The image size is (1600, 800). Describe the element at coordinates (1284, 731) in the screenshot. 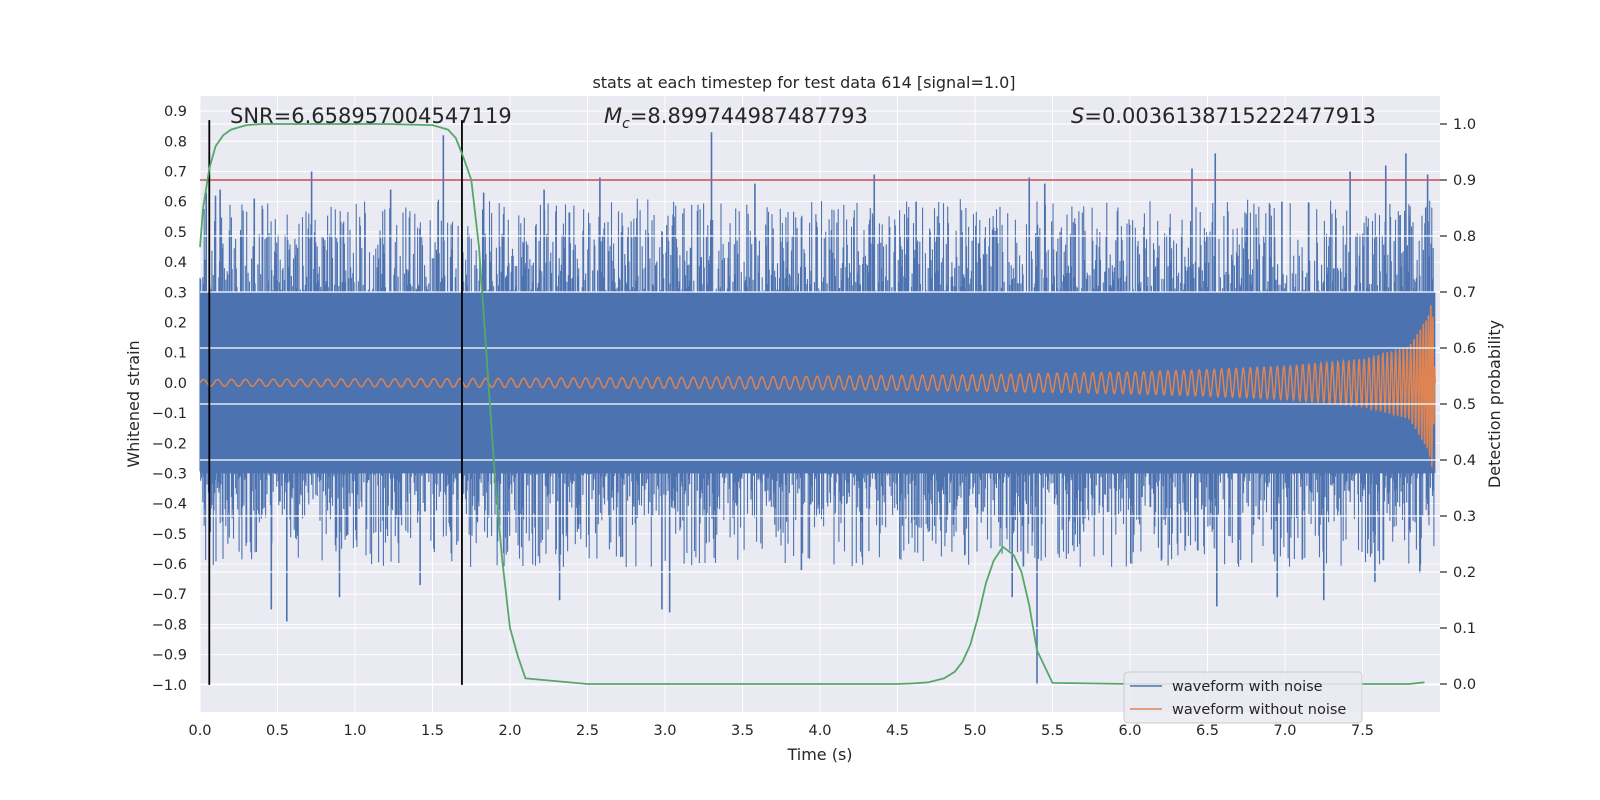

I see `x-tick-label-14: 7.0` at that location.